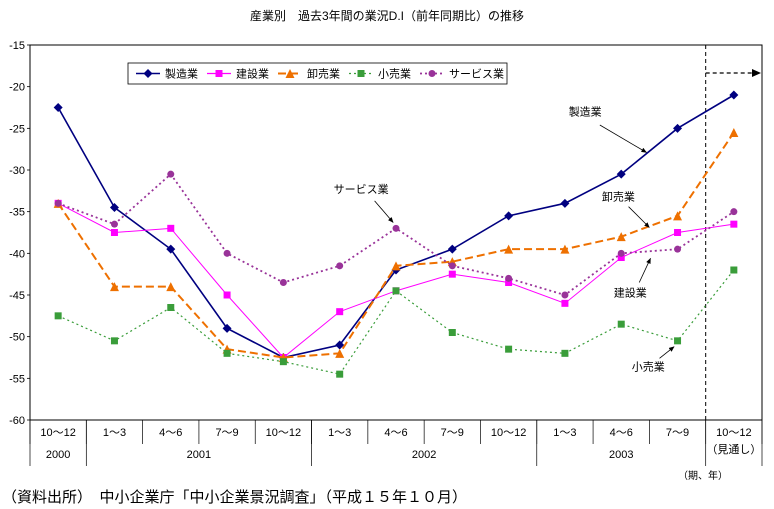 This screenshot has width=774, height=509. Describe the element at coordinates (733, 449) in the screenshot. I see `svg-text: （見通し）` at that location.